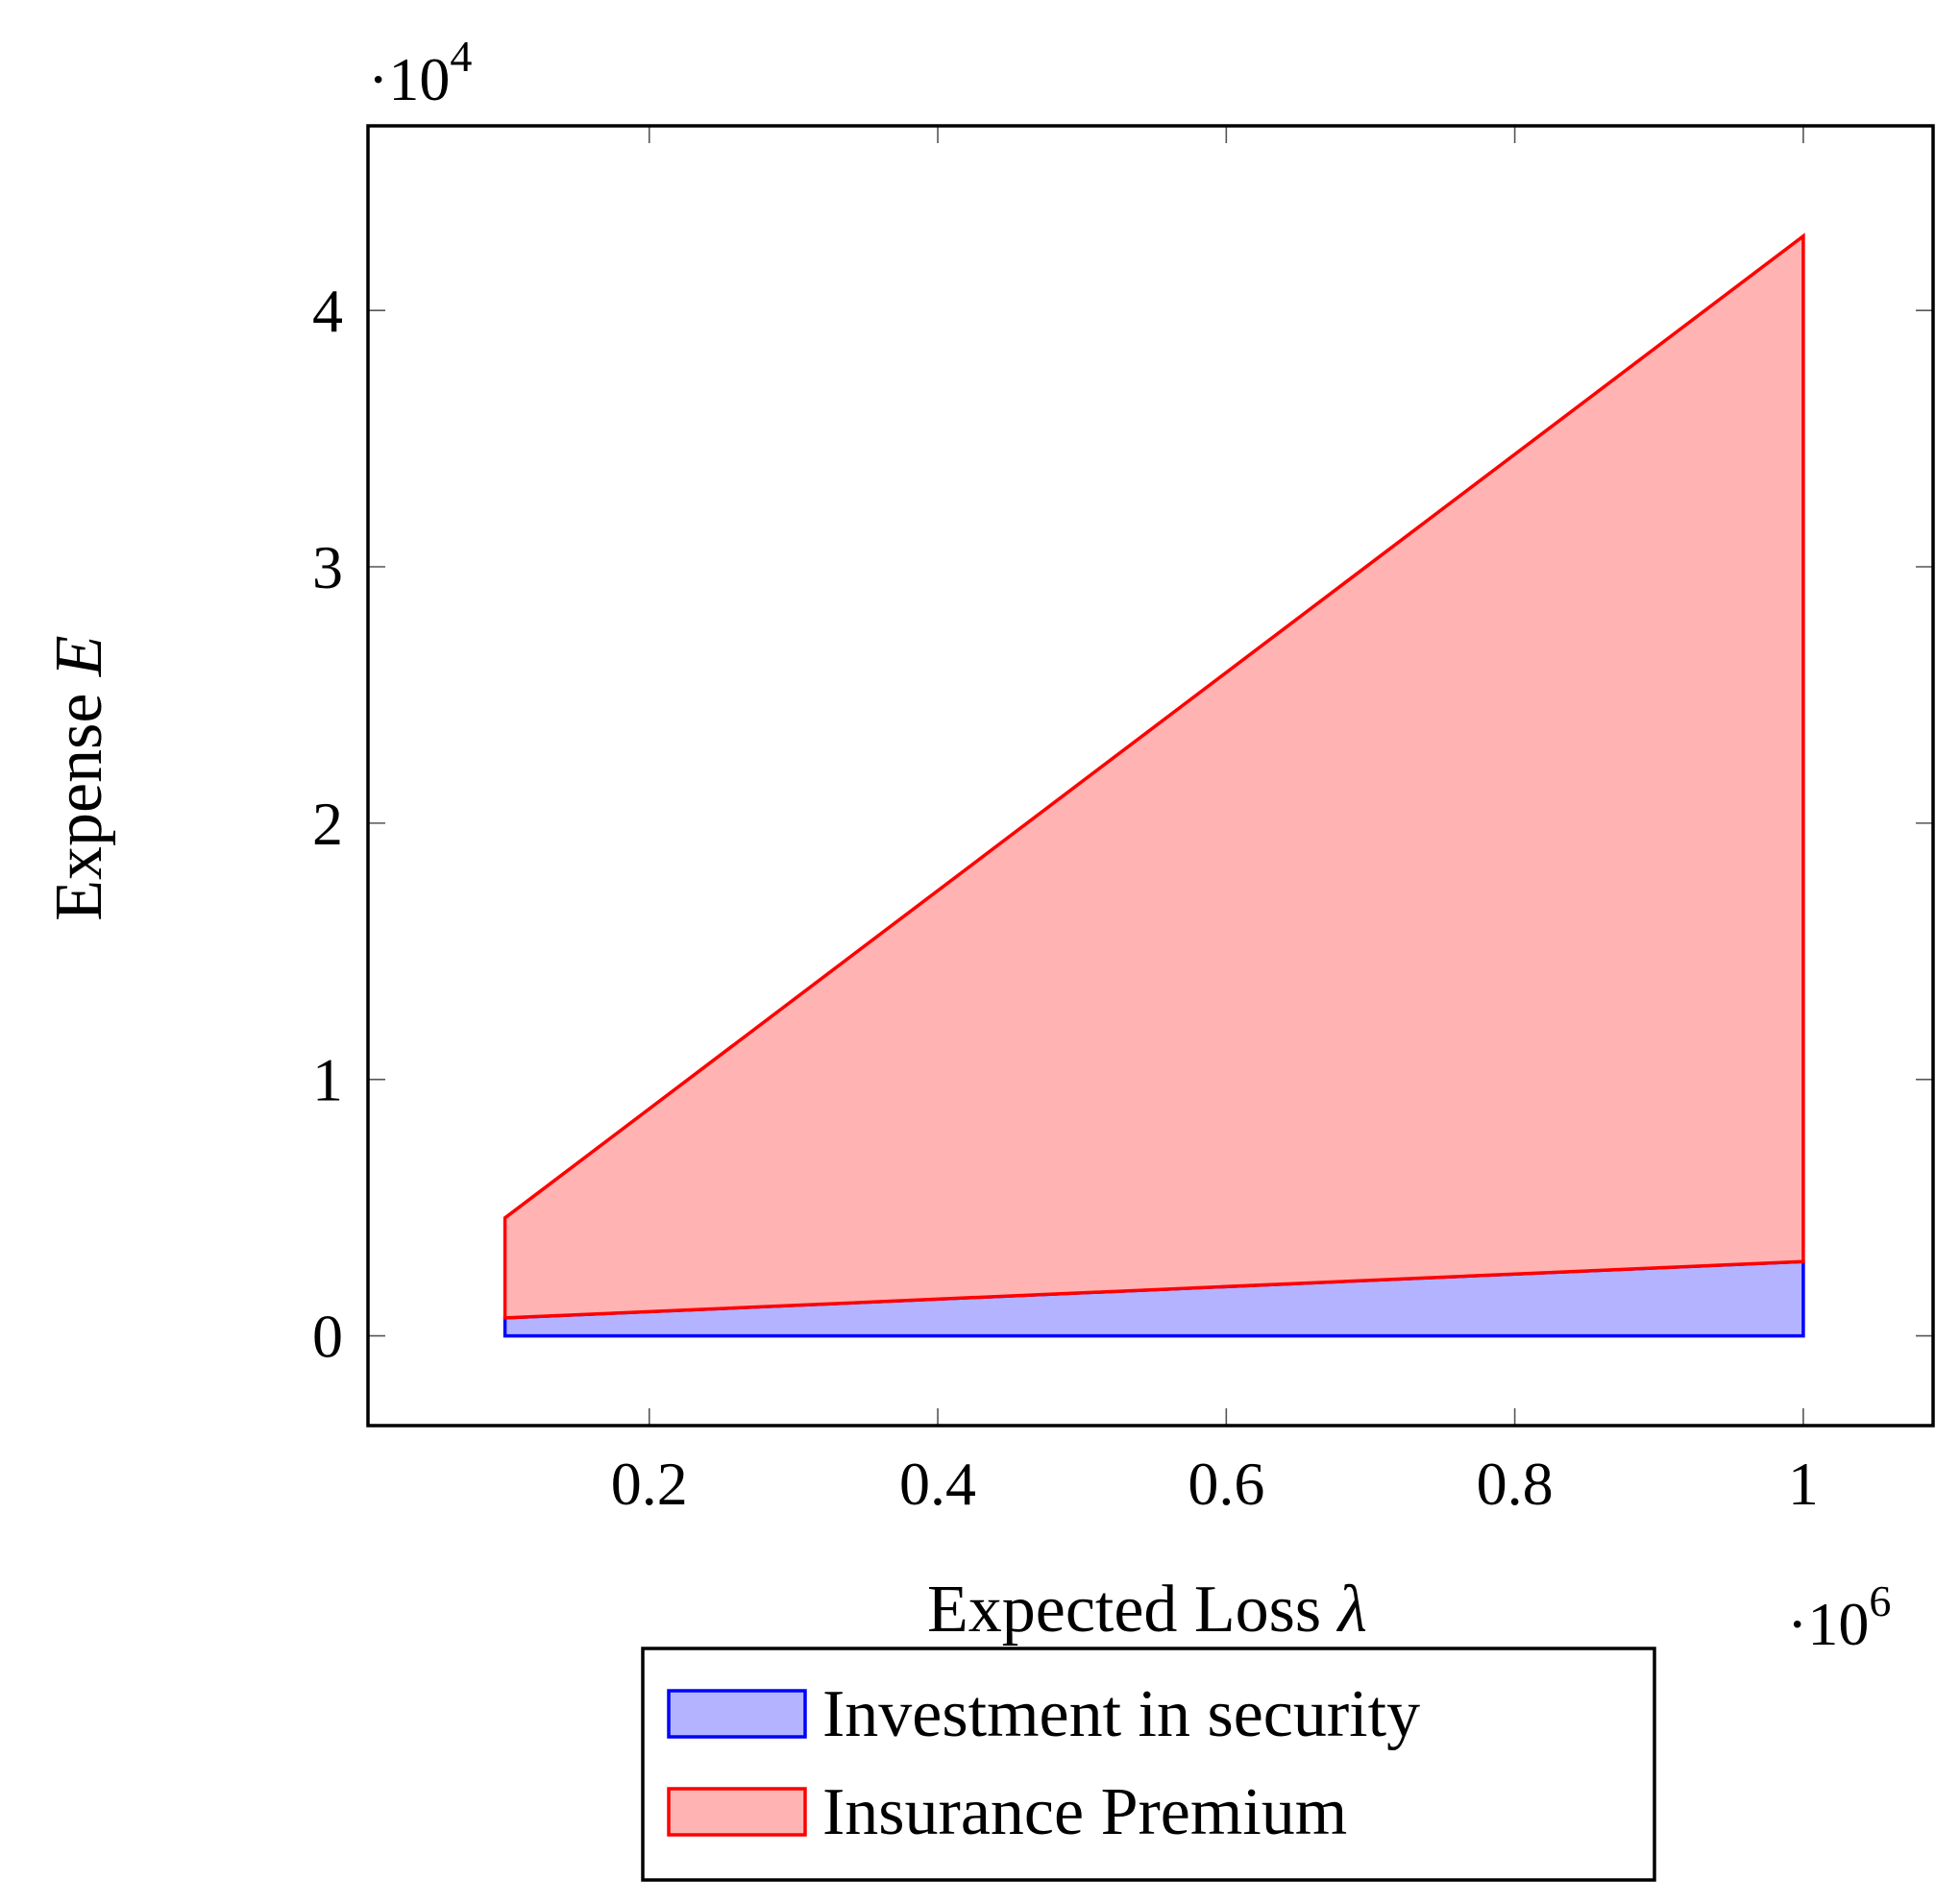 The image size is (1960, 1904). I want to click on x-tick-label: 0.8, so click(1515, 1484).